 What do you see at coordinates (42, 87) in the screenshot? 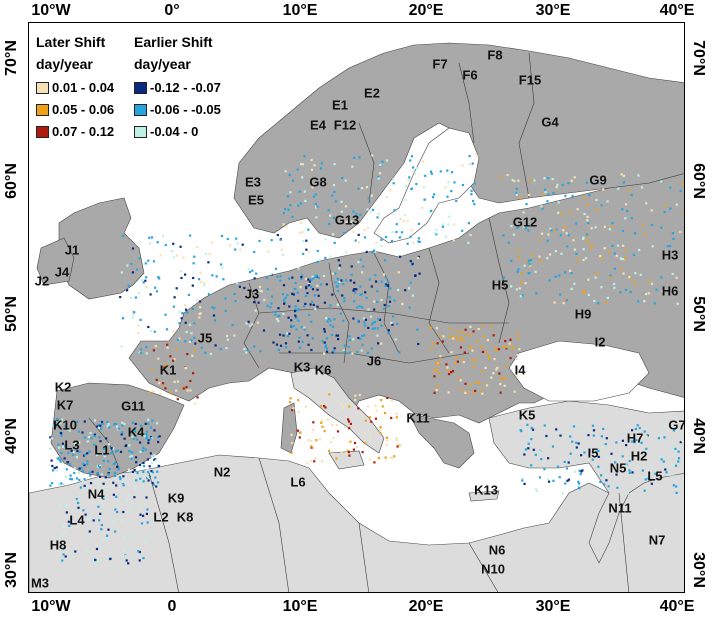
I see `legend-swatch` at bounding box center [42, 87].